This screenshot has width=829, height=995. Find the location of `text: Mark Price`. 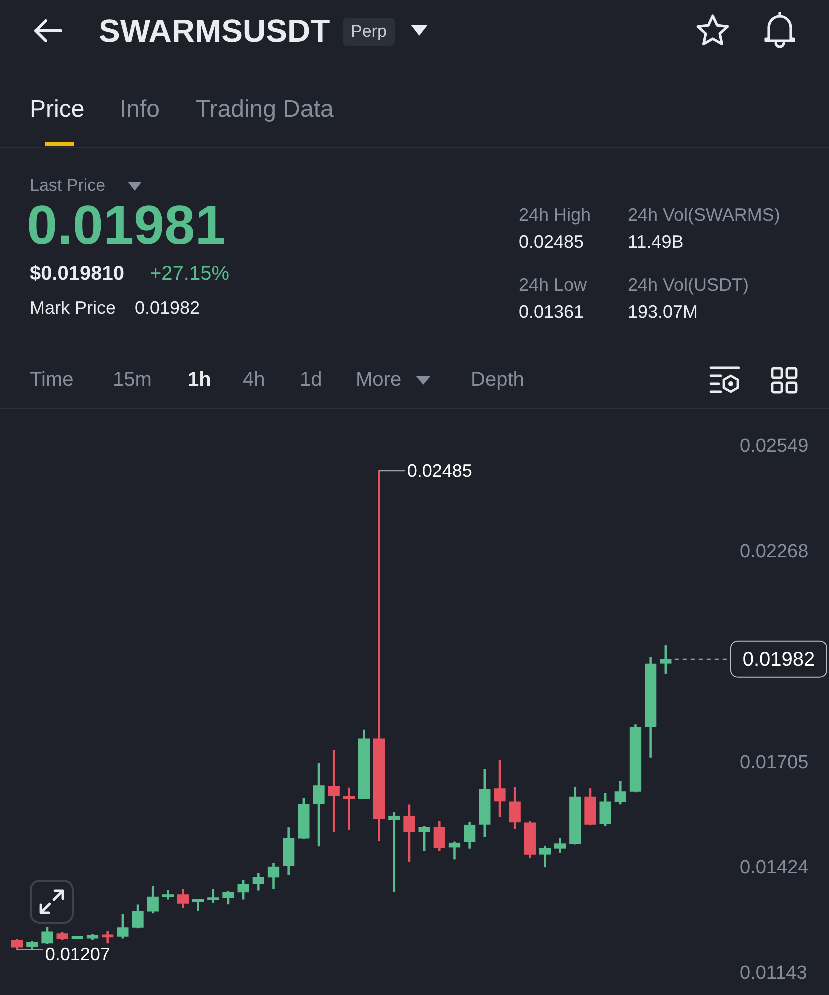

text: Mark Price is located at coordinates (73, 308).